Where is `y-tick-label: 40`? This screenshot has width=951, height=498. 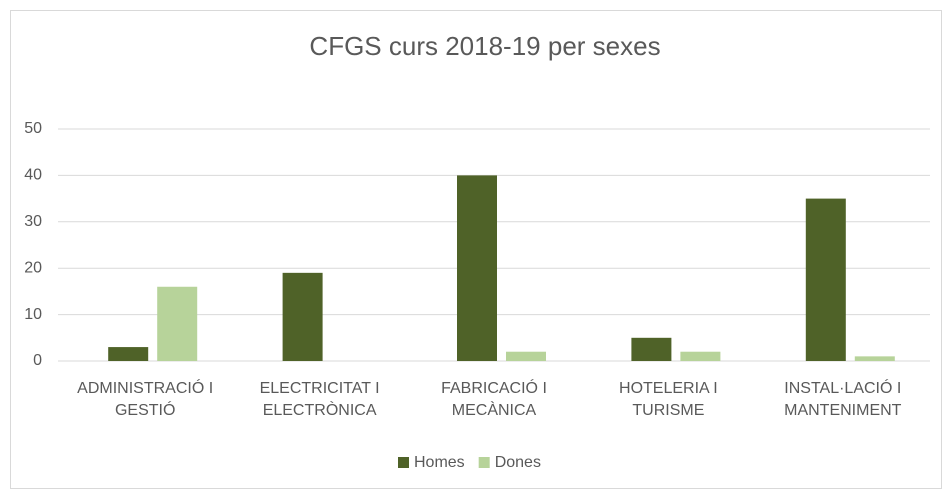 y-tick-label: 40 is located at coordinates (33, 175).